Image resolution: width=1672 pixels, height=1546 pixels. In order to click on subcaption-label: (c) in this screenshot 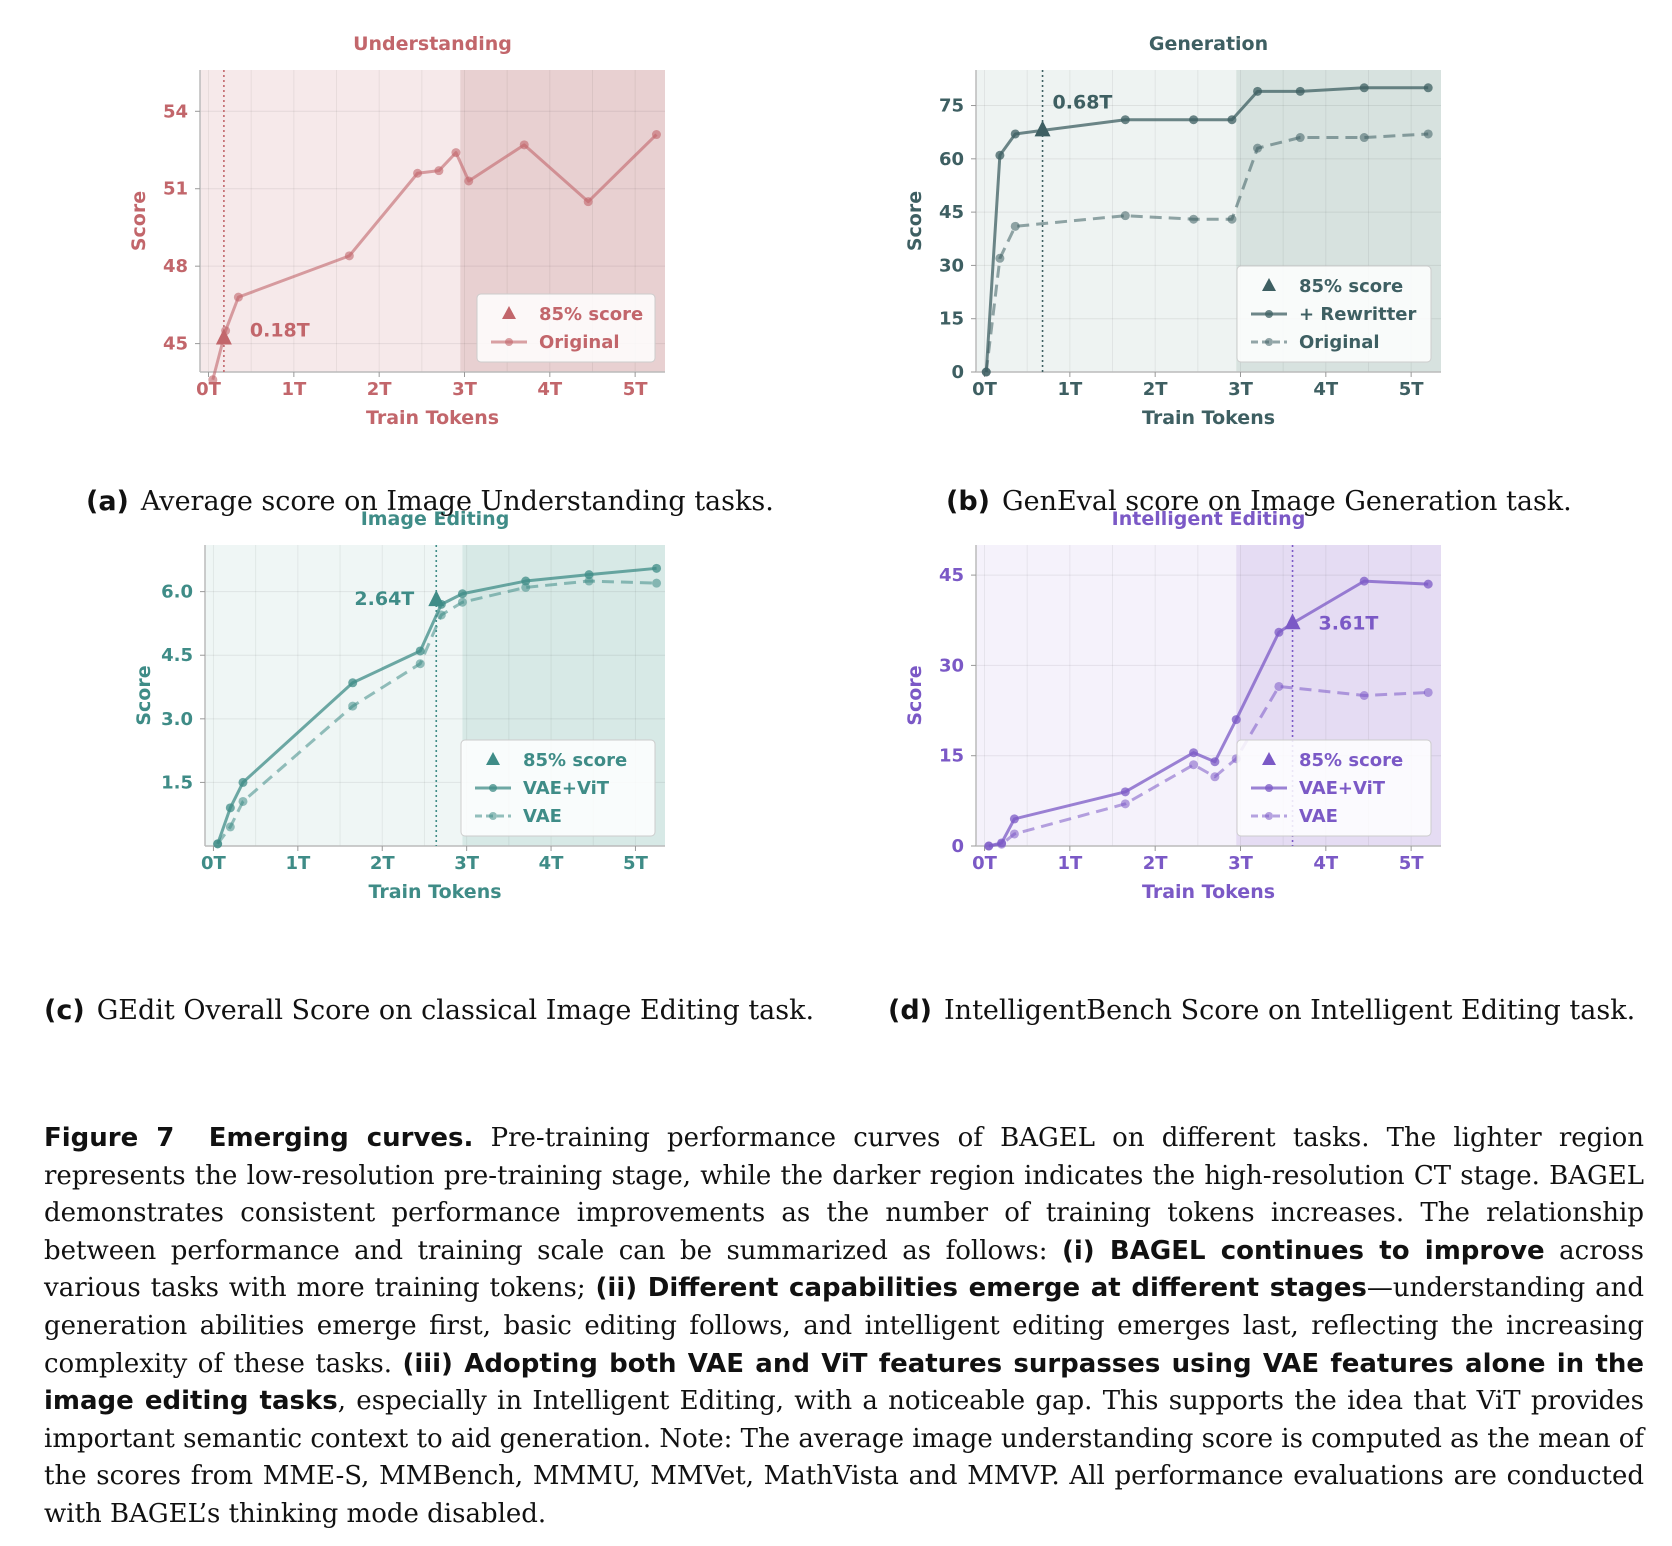, I will do `click(64, 1010)`.